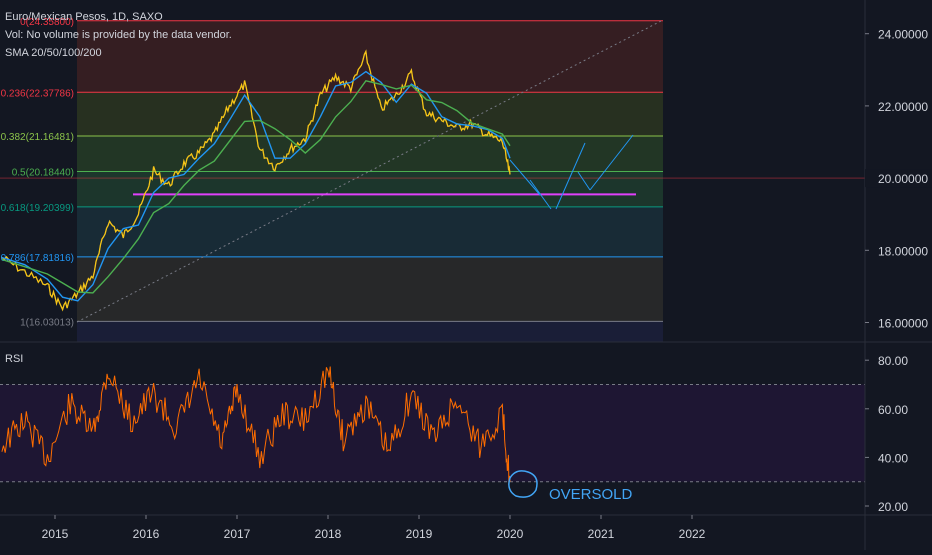 The image size is (932, 555). I want to click on price-tick-label: 18.00000, so click(903, 251).